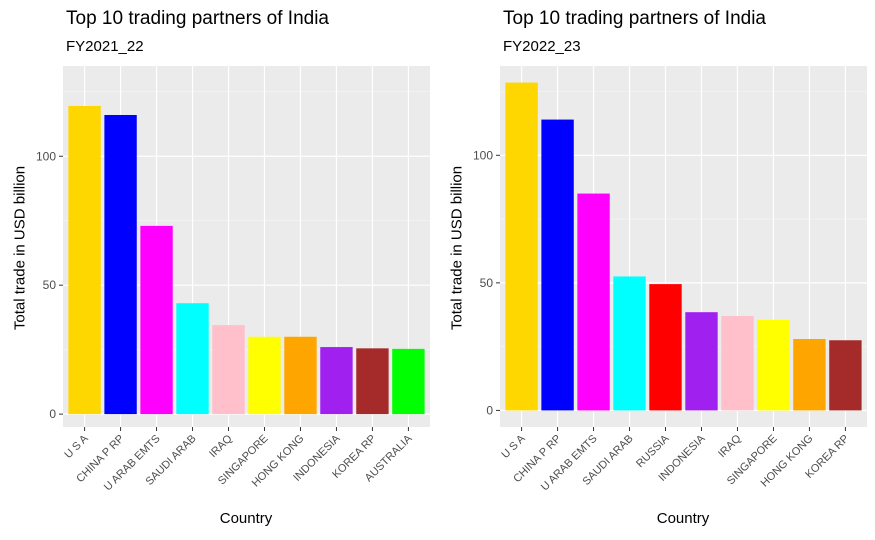 This screenshot has height=540, width=875. What do you see at coordinates (105, 46) in the screenshot?
I see `chart-subtitle: FY2021_22` at bounding box center [105, 46].